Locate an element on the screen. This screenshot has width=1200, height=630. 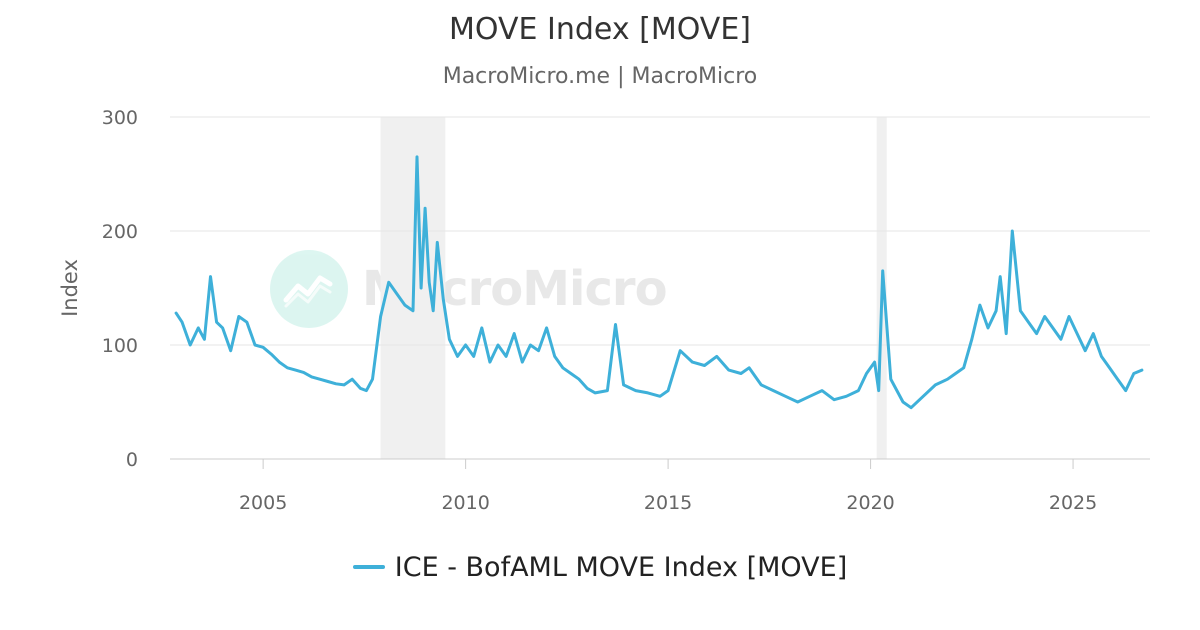
line-chart-logo-icon is located at coordinates (309, 289).